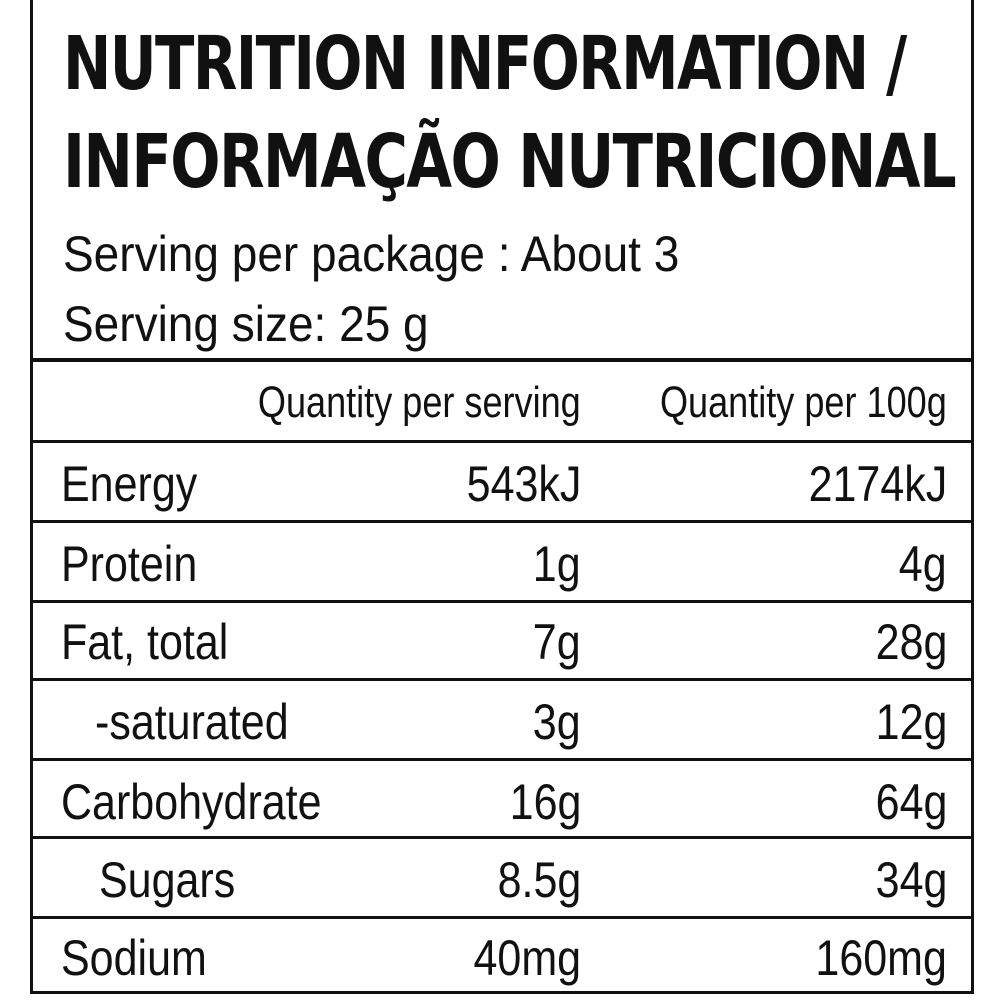 The image size is (1000, 1000). Describe the element at coordinates (911, 642) in the screenshot. I see `value-per-100g: 28g` at that location.